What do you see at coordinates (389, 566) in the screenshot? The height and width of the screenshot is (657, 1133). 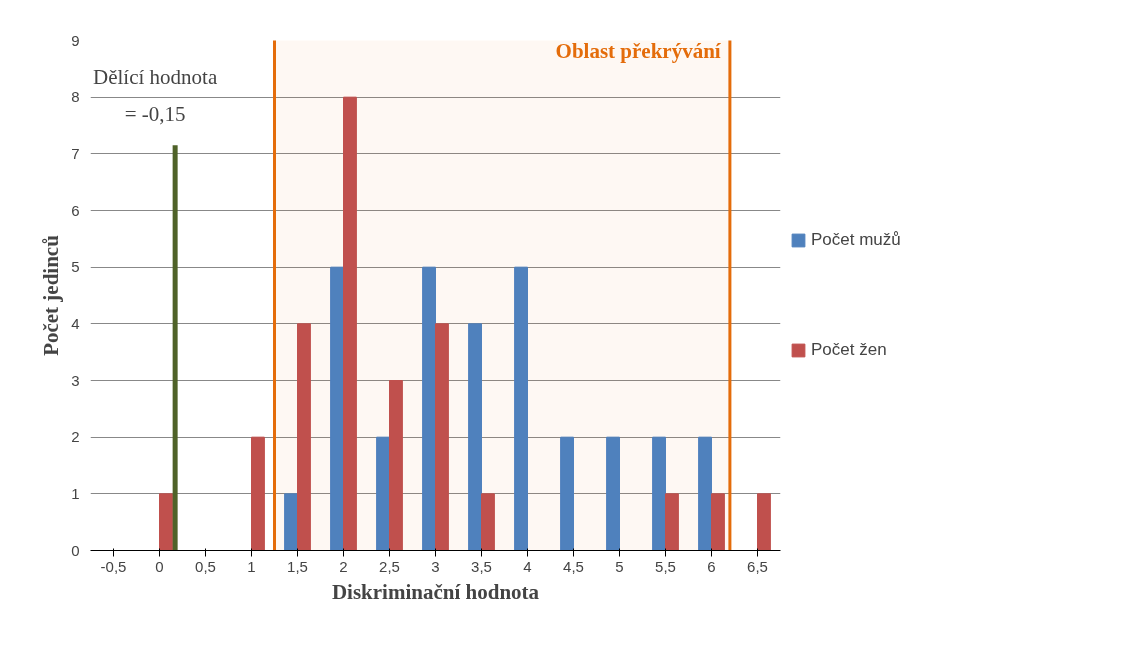 I see `x-tick-label: 2,5` at bounding box center [389, 566].